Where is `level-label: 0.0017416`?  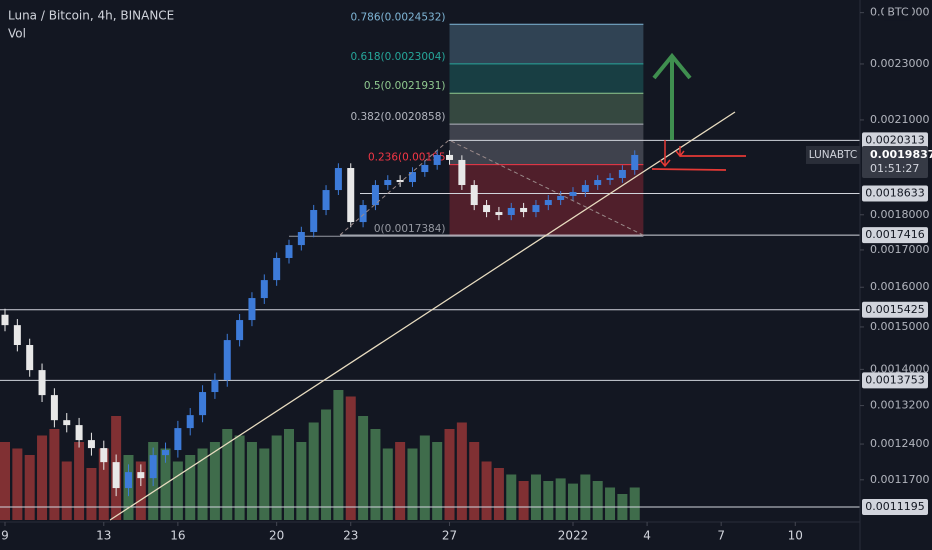
level-label: 0.0017416 is located at coordinates (895, 234).